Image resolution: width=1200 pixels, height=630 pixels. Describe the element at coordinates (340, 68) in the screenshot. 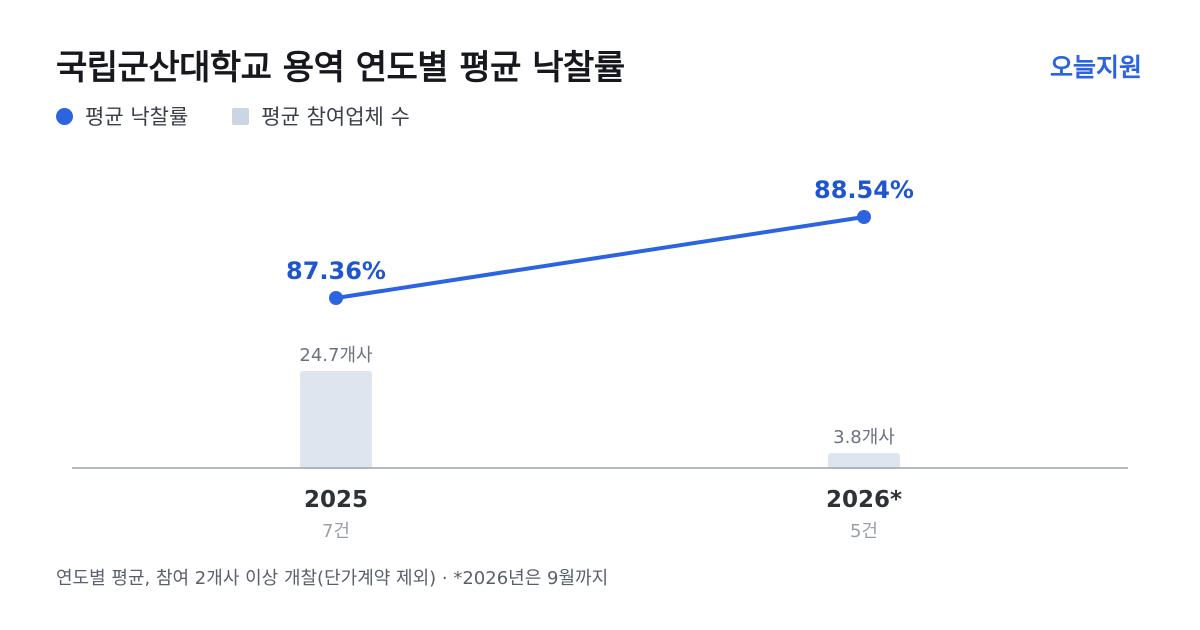

I see `chart-title: 국립군산대학교 용역 연도별 평균 낙찰률` at that location.